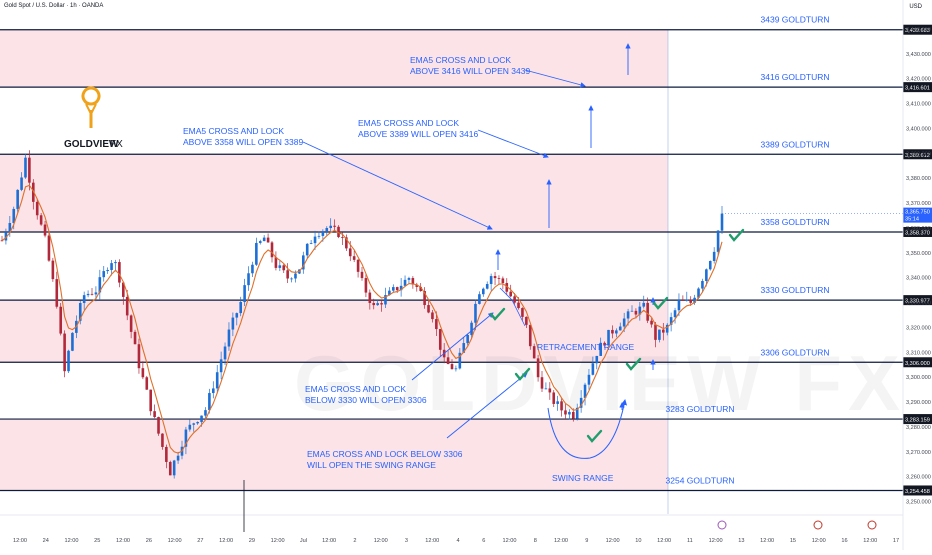  Describe the element at coordinates (918, 105) in the screenshot. I see `price-tick-label: 3,410.000` at that location.